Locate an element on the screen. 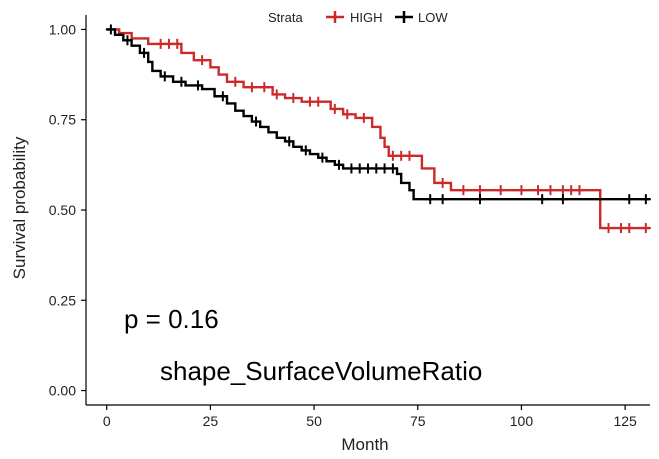 Image resolution: width=659 pixels, height=459 pixels. x-axis-title: Month is located at coordinates (364, 444).